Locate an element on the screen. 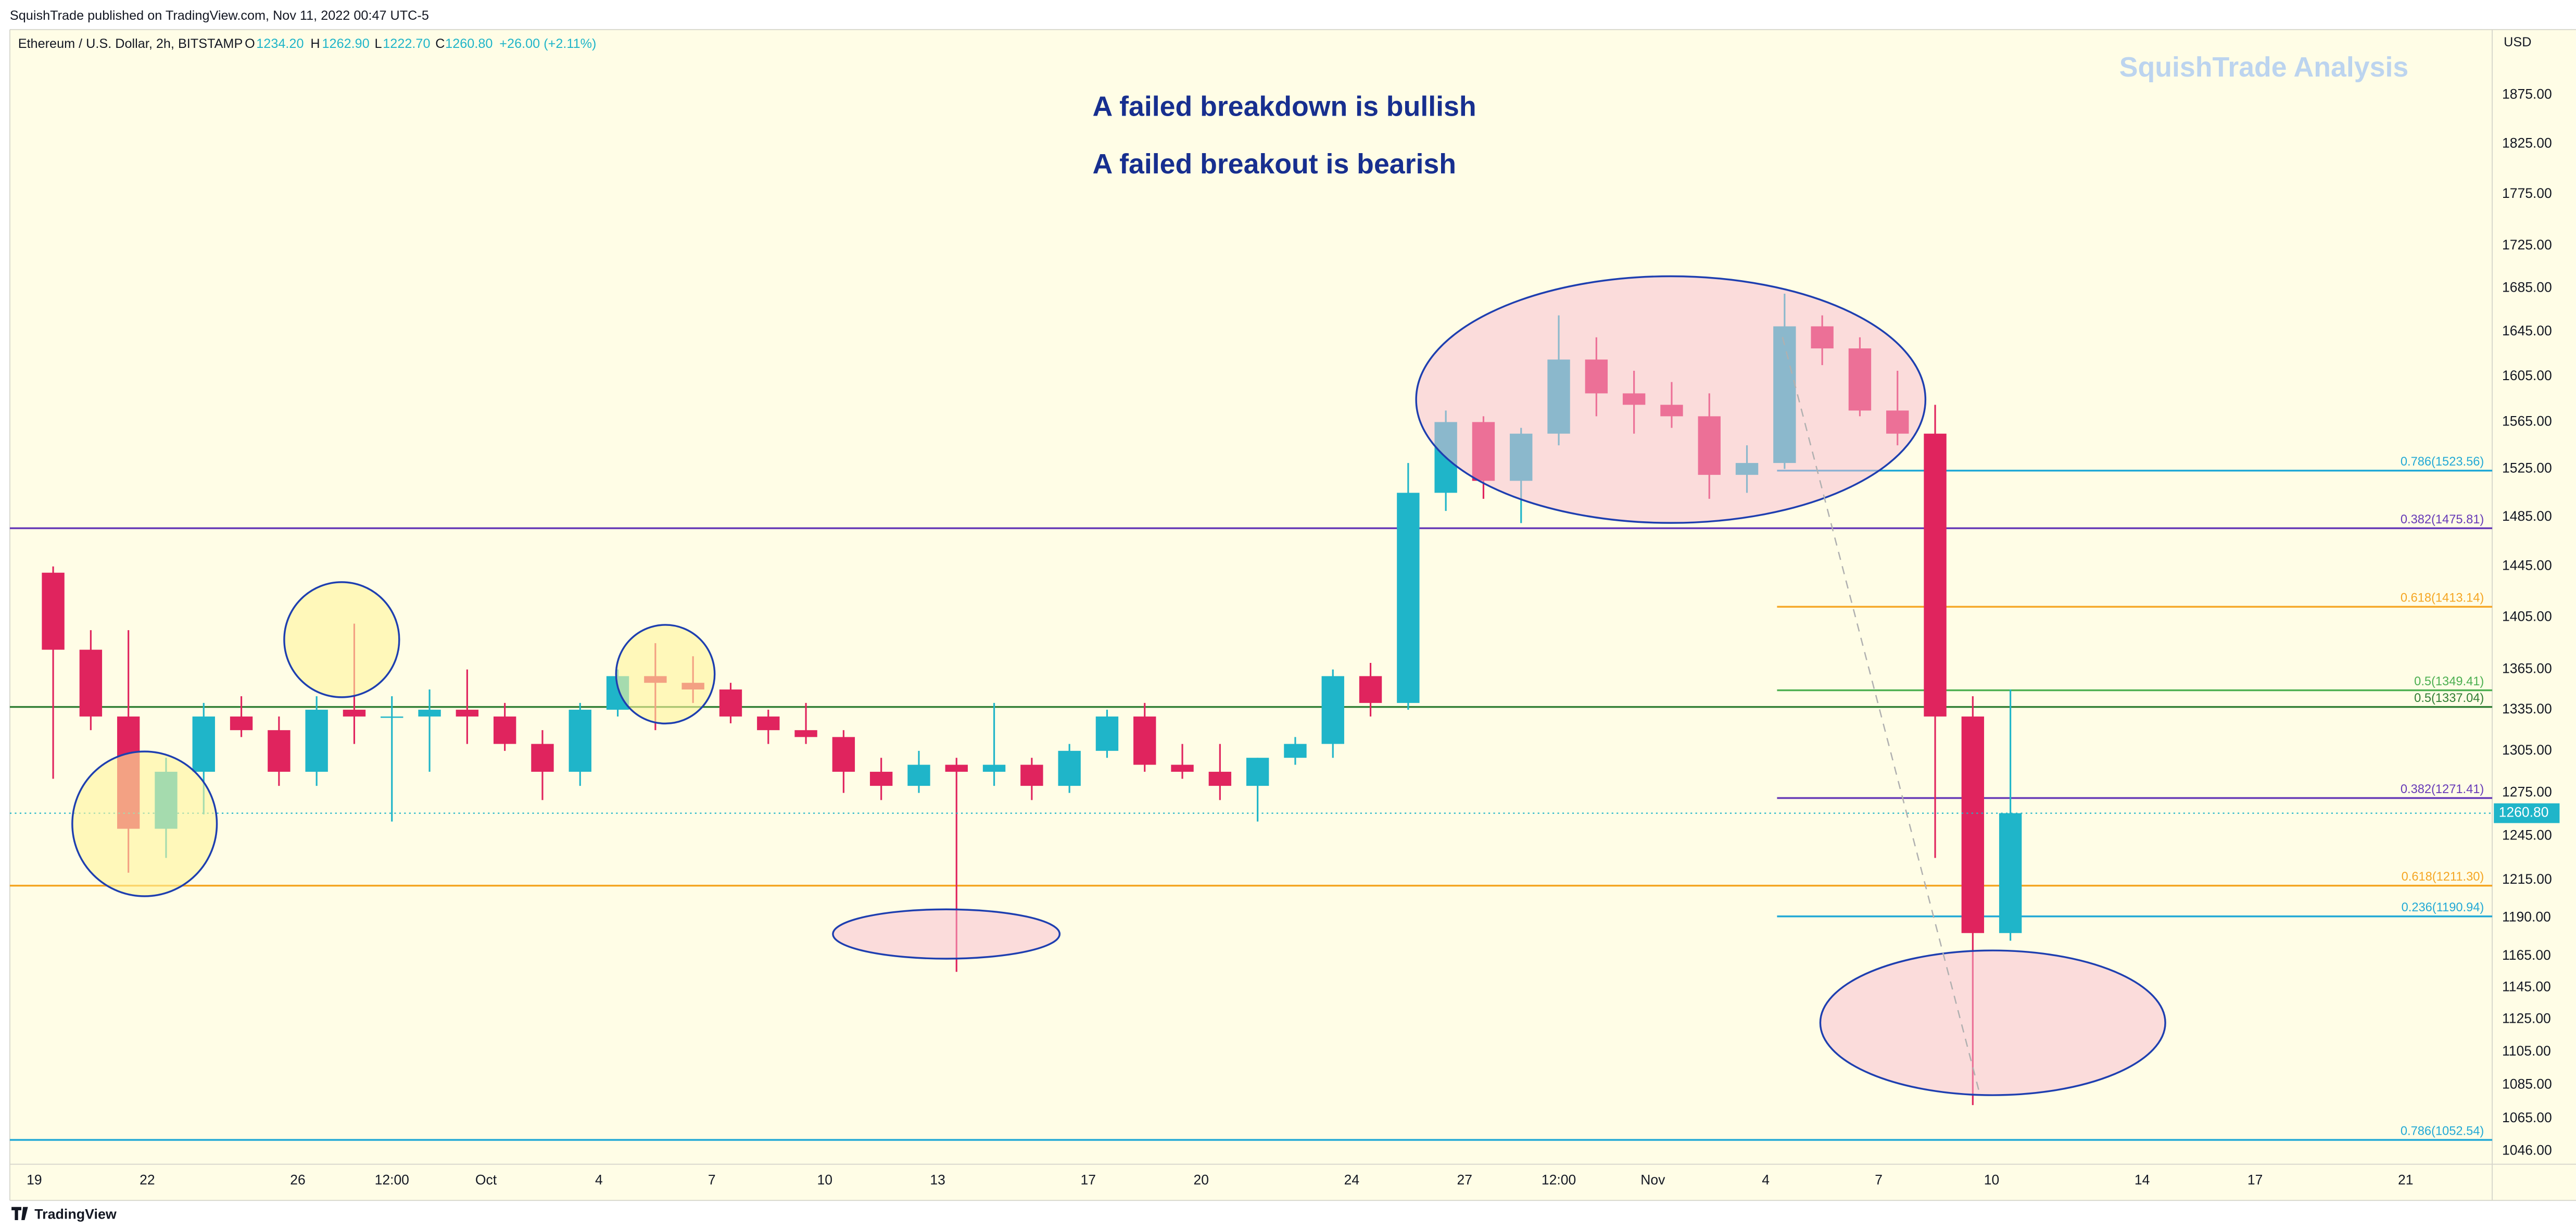 The height and width of the screenshot is (1230, 2576). y-tick-label: 1725.00 is located at coordinates (2527, 245).